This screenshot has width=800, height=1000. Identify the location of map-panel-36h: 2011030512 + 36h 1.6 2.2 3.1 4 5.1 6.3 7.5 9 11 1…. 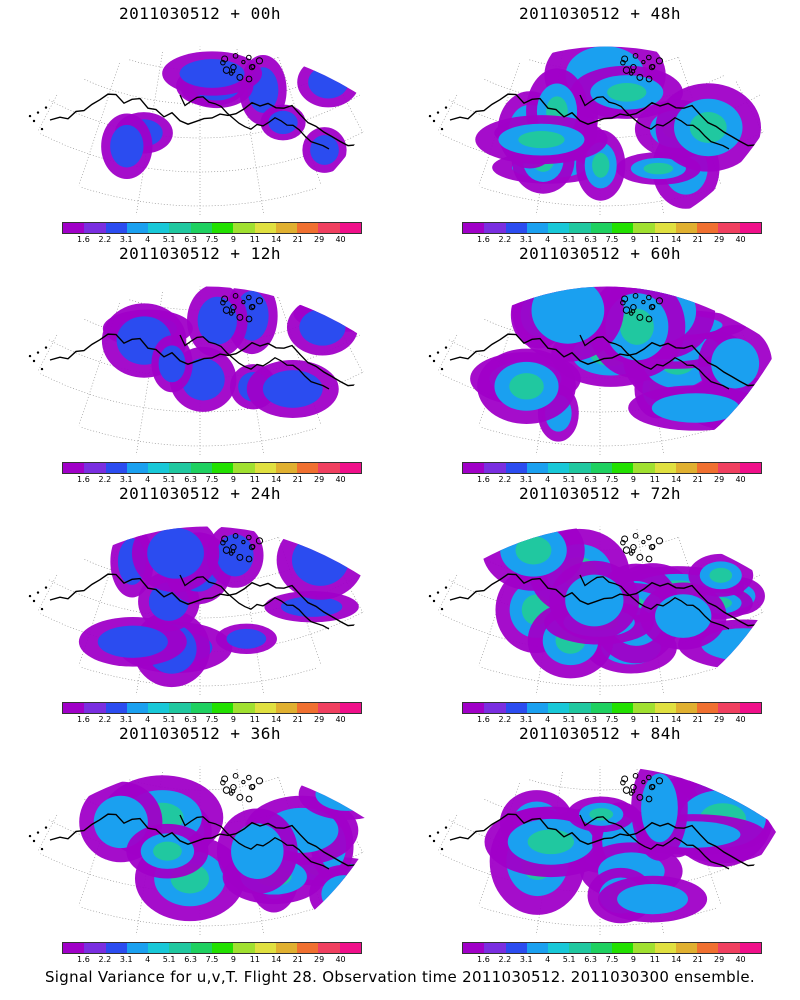
(200, 842).